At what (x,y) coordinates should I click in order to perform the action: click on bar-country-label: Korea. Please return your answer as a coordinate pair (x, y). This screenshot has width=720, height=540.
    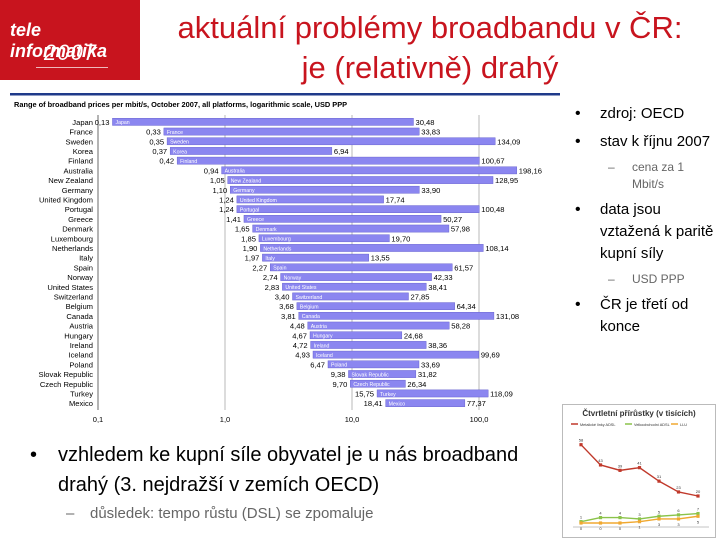
    Looking at the image, I should click on (180, 152).